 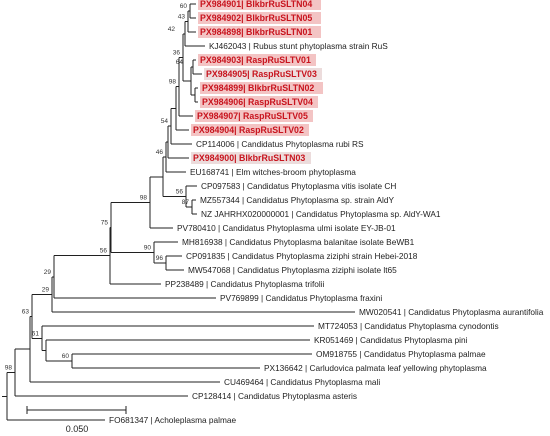 I want to click on support-value: 43, so click(x=182, y=17).